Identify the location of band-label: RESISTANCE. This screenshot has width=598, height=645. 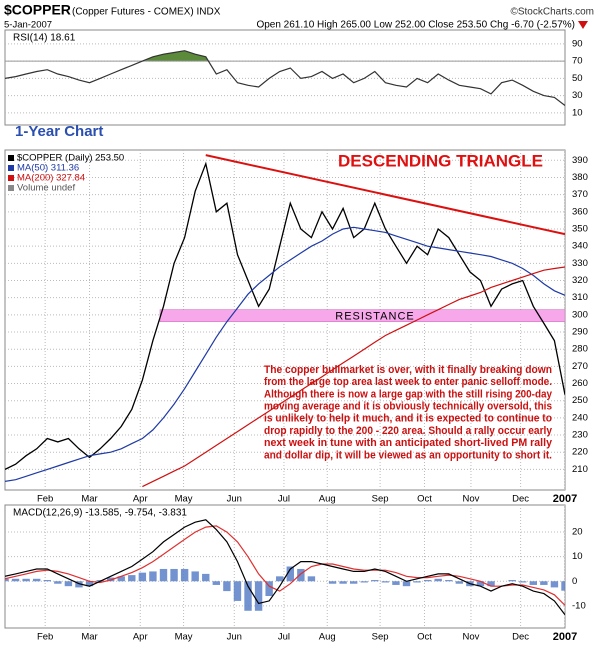
(374, 317).